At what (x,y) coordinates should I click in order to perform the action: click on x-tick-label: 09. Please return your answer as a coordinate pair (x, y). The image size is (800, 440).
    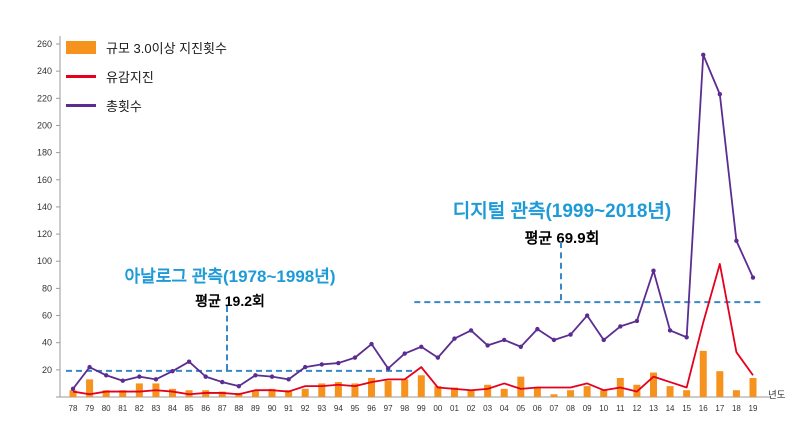
    Looking at the image, I should click on (587, 408).